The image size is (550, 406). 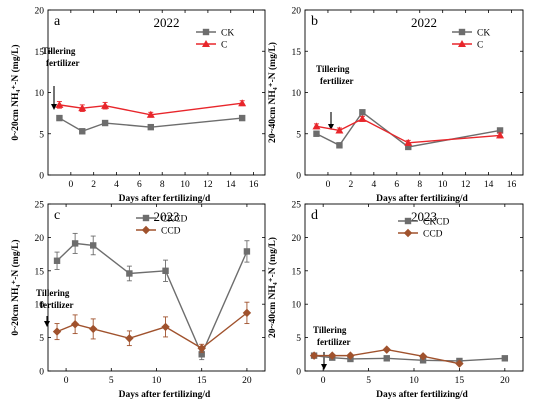 I want to click on legend-entry: CKCD, so click(x=424, y=223).